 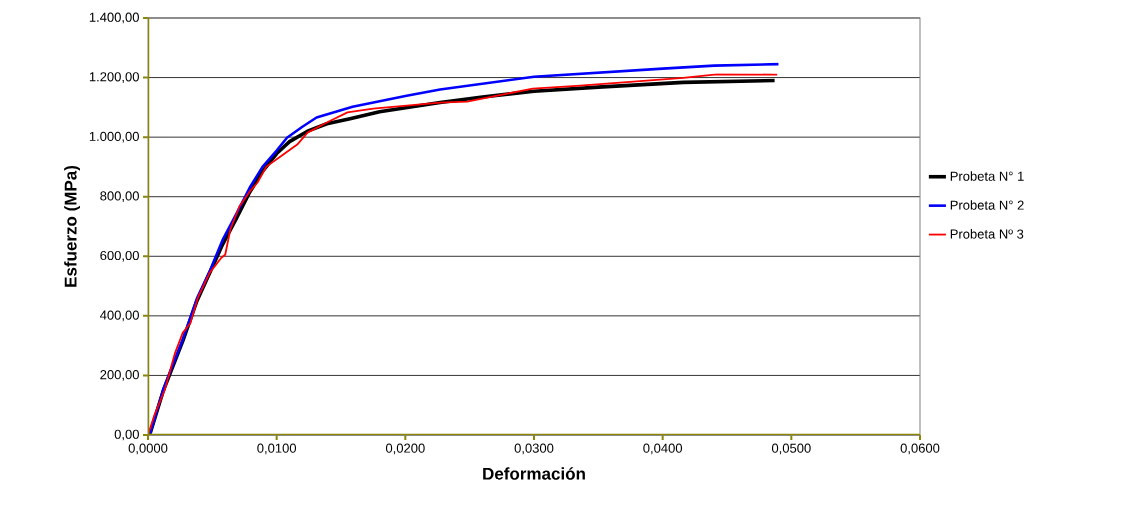 What do you see at coordinates (791, 449) in the screenshot?
I see `x-tick-label: 0,0500` at bounding box center [791, 449].